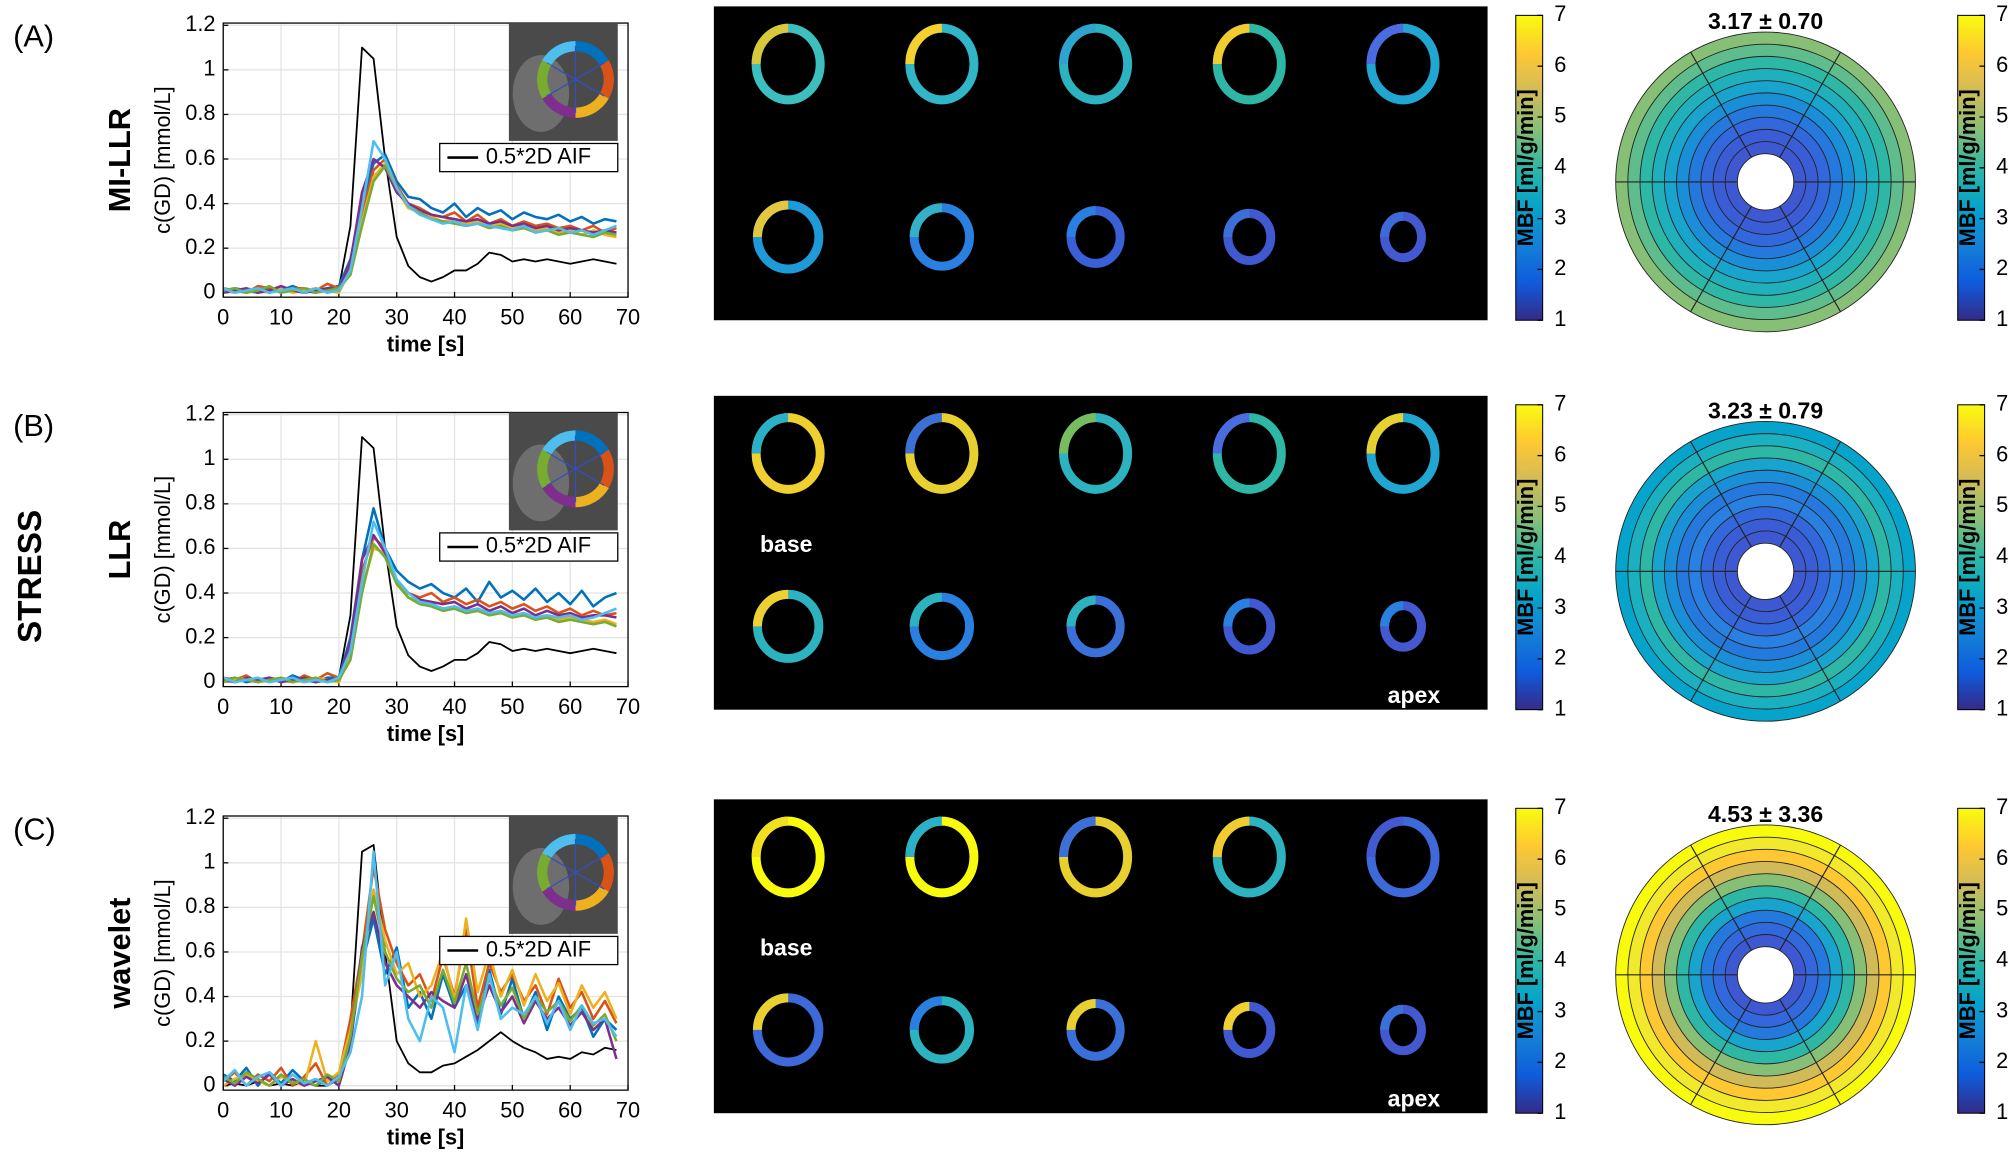 This screenshot has width=2008, height=1167. I want to click on method-label: wavelet, so click(119, 954).